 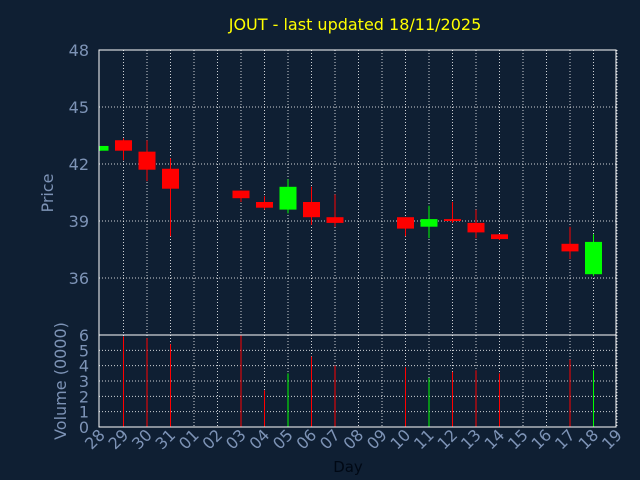 I want to click on chart-title: JOUT - last updated 18/11/2025, so click(x=355, y=24).